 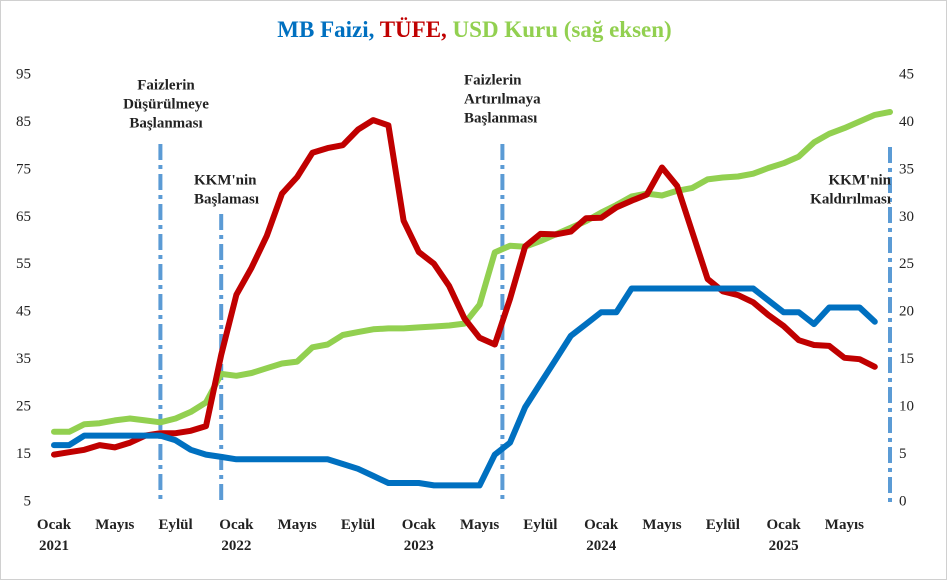 I want to click on y2-tick-label: 15, so click(x=906, y=359).